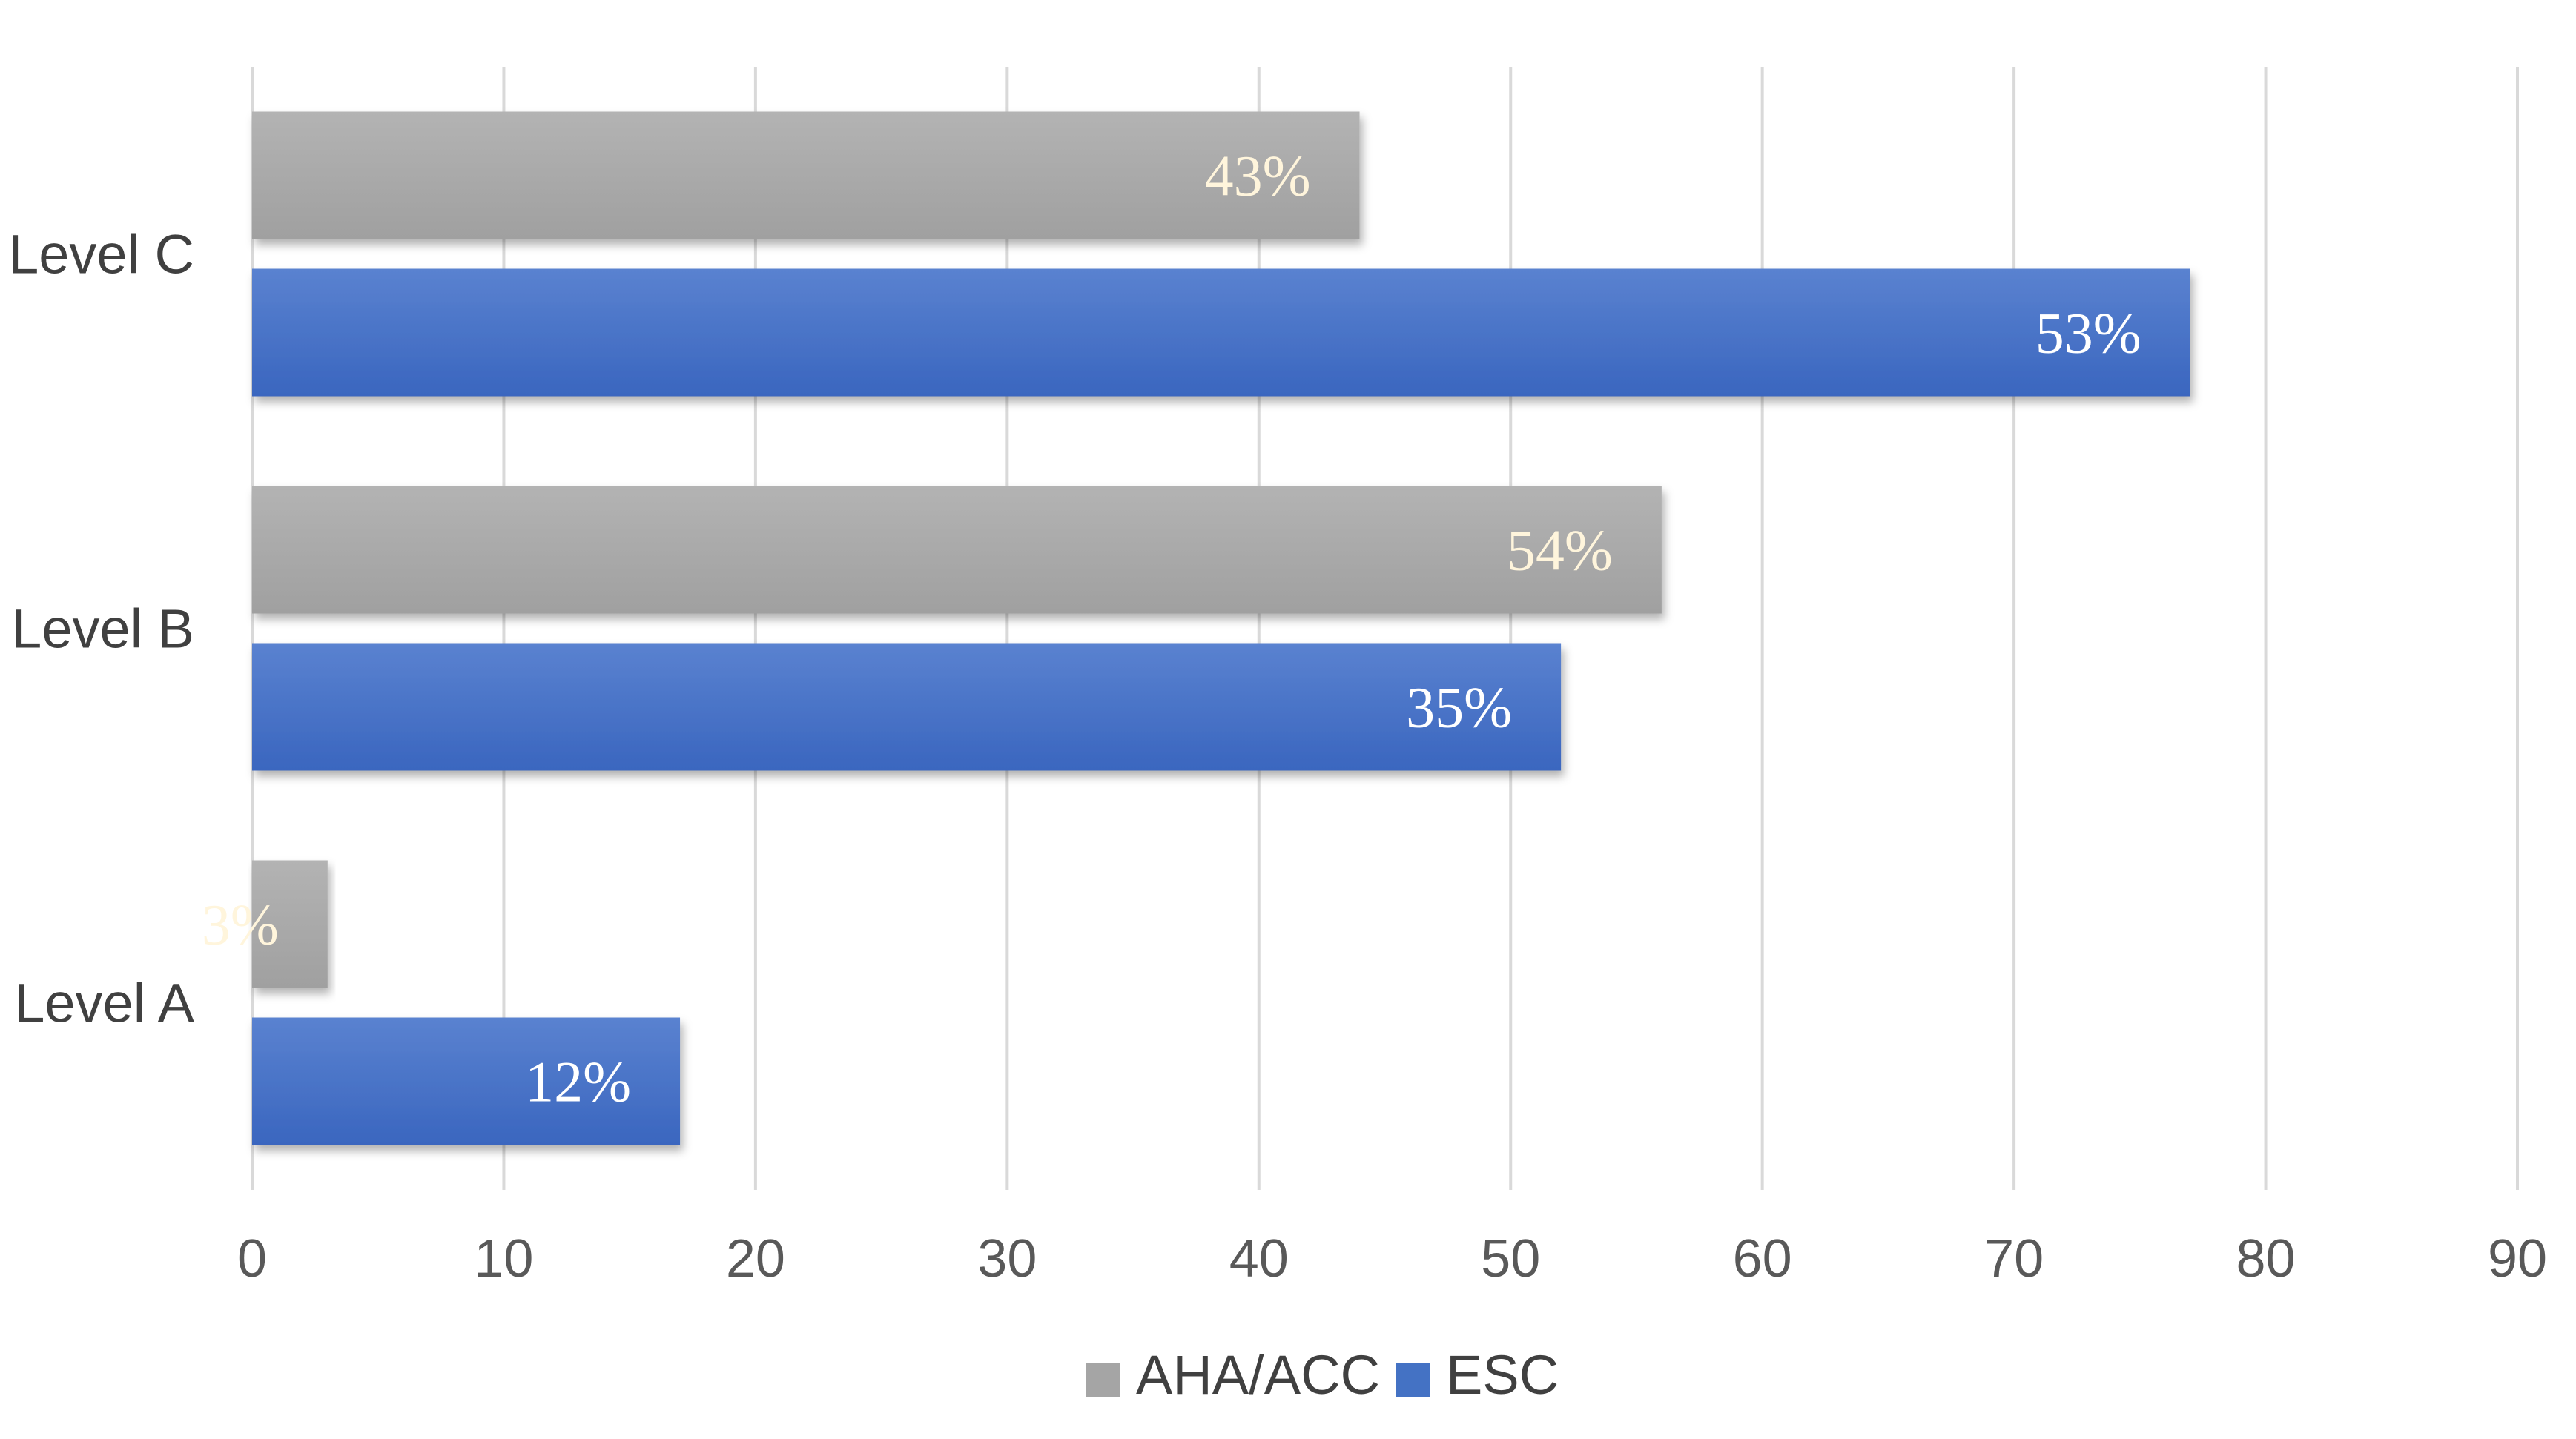 Image resolution: width=2576 pixels, height=1439 pixels. I want to click on x-tick-label-10: 10, so click(503, 1259).